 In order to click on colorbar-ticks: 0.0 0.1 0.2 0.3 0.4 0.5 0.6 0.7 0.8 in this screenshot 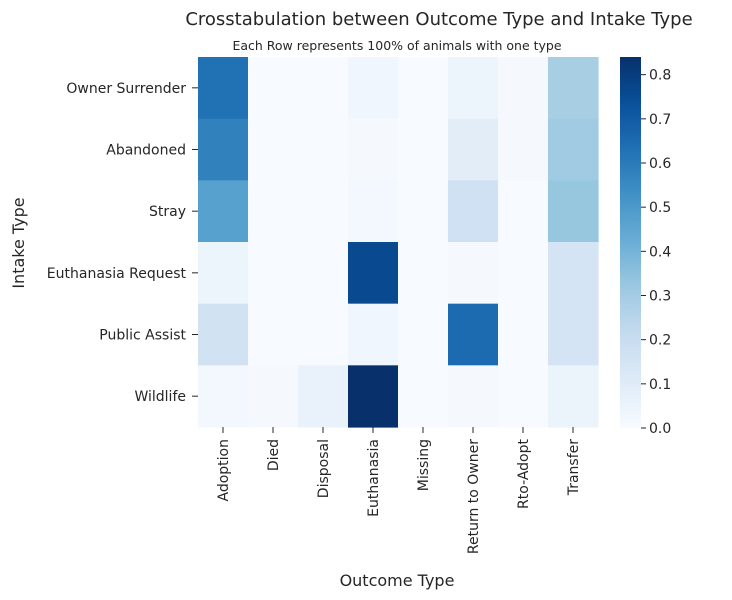, I will do `click(656, 252)`.